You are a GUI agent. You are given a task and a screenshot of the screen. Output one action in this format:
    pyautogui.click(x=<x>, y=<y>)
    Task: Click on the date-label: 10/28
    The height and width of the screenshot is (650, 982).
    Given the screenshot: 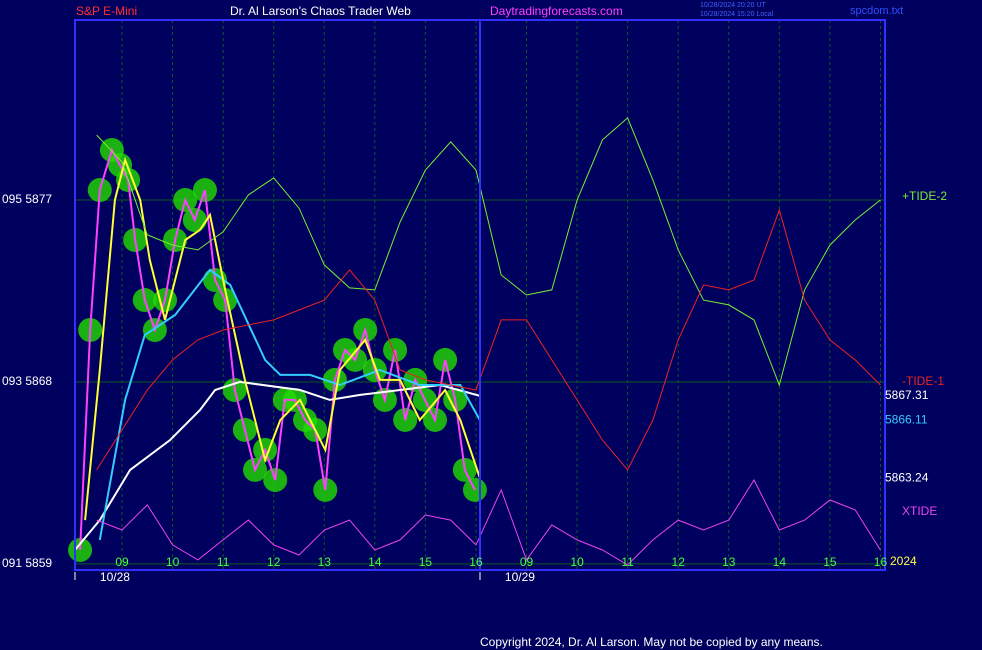 What is the action you would take?
    pyautogui.click(x=115, y=577)
    